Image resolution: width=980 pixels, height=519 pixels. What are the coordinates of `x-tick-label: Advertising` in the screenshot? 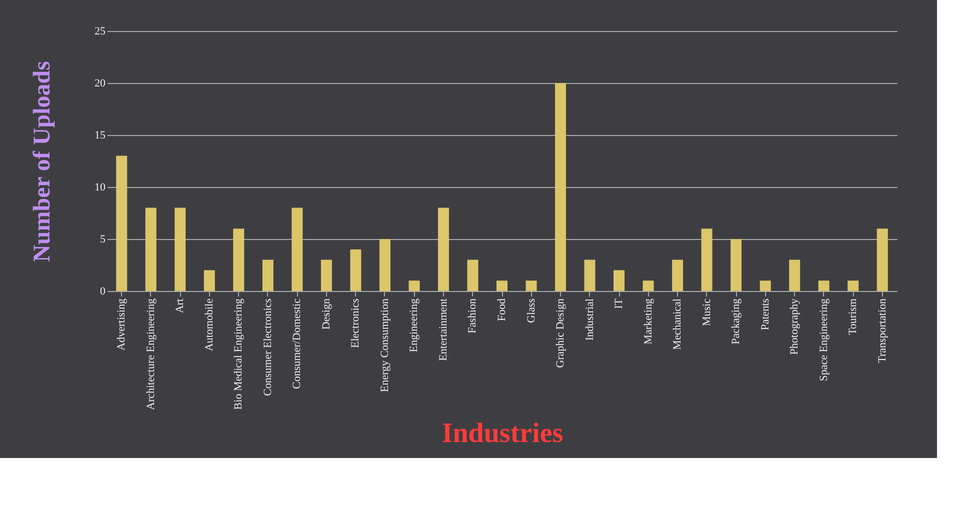 It's located at (122, 324).